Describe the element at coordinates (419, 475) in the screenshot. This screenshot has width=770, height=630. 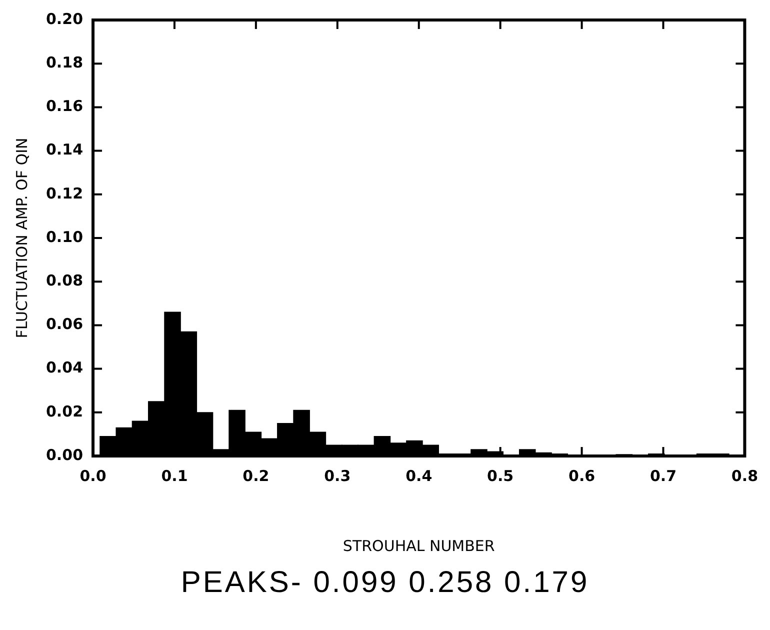
I see `x-tick-label: 0.4` at that location.